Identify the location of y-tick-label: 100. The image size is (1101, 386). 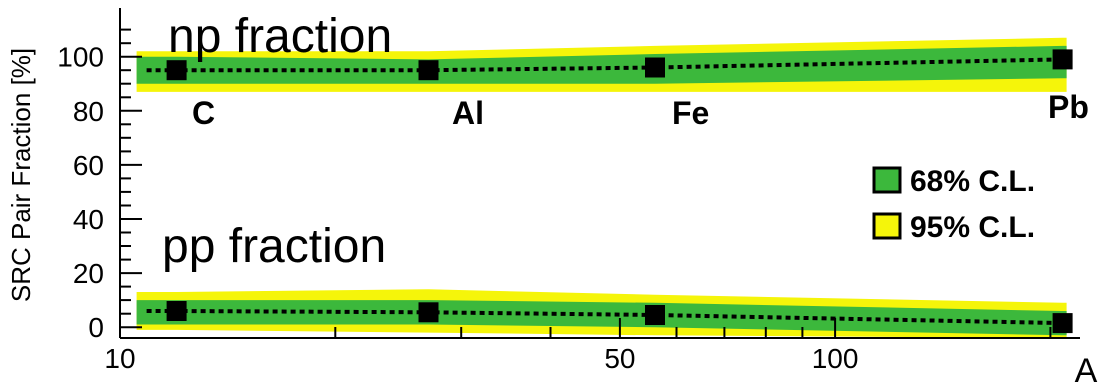
(80, 57).